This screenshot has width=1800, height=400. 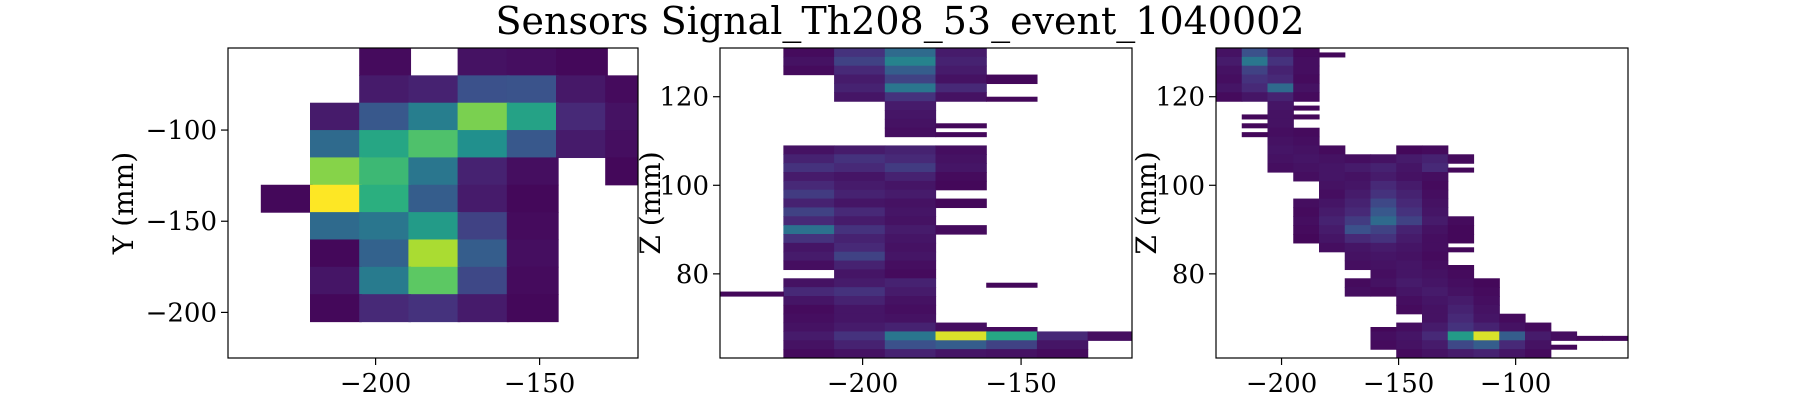 What do you see at coordinates (181, 131) in the screenshot?
I see `y-tick-label: −100` at bounding box center [181, 131].